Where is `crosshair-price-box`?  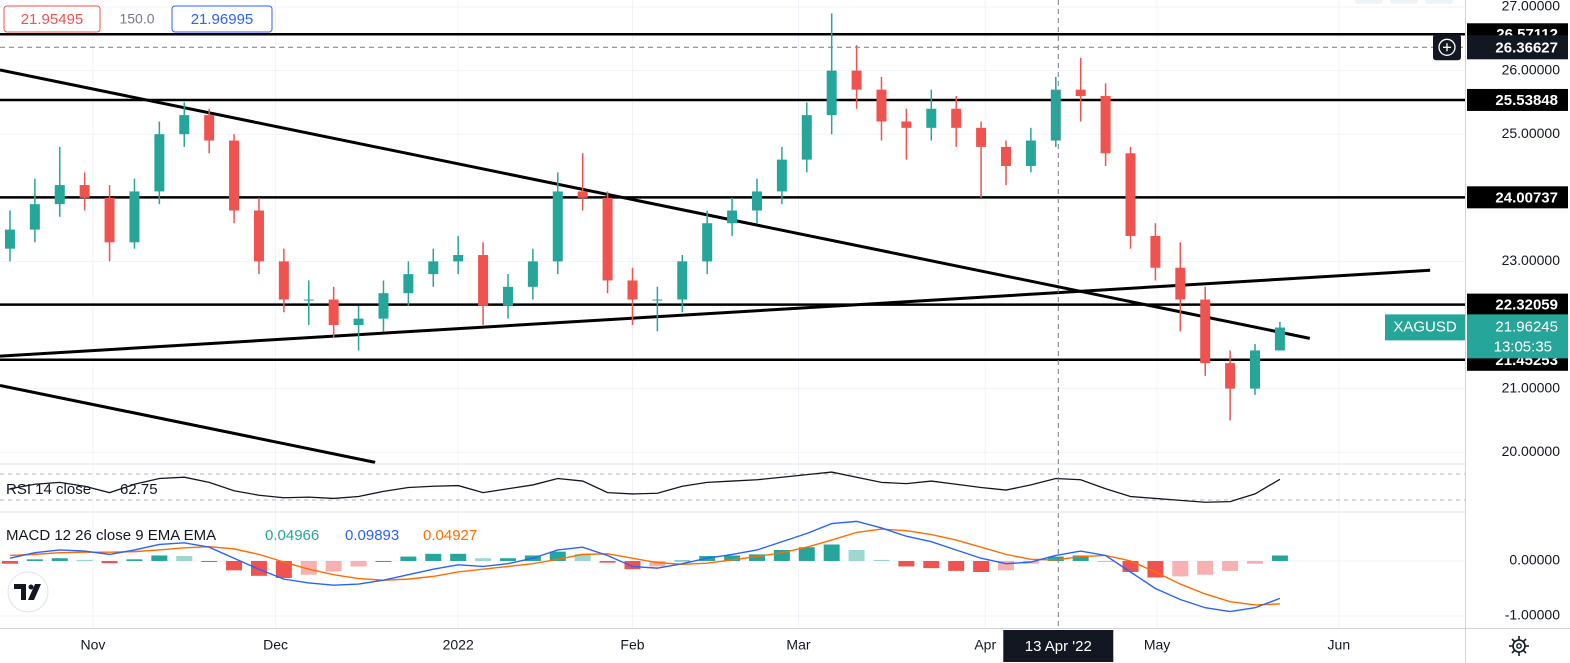 crosshair-price-box is located at coordinates (1517, 47).